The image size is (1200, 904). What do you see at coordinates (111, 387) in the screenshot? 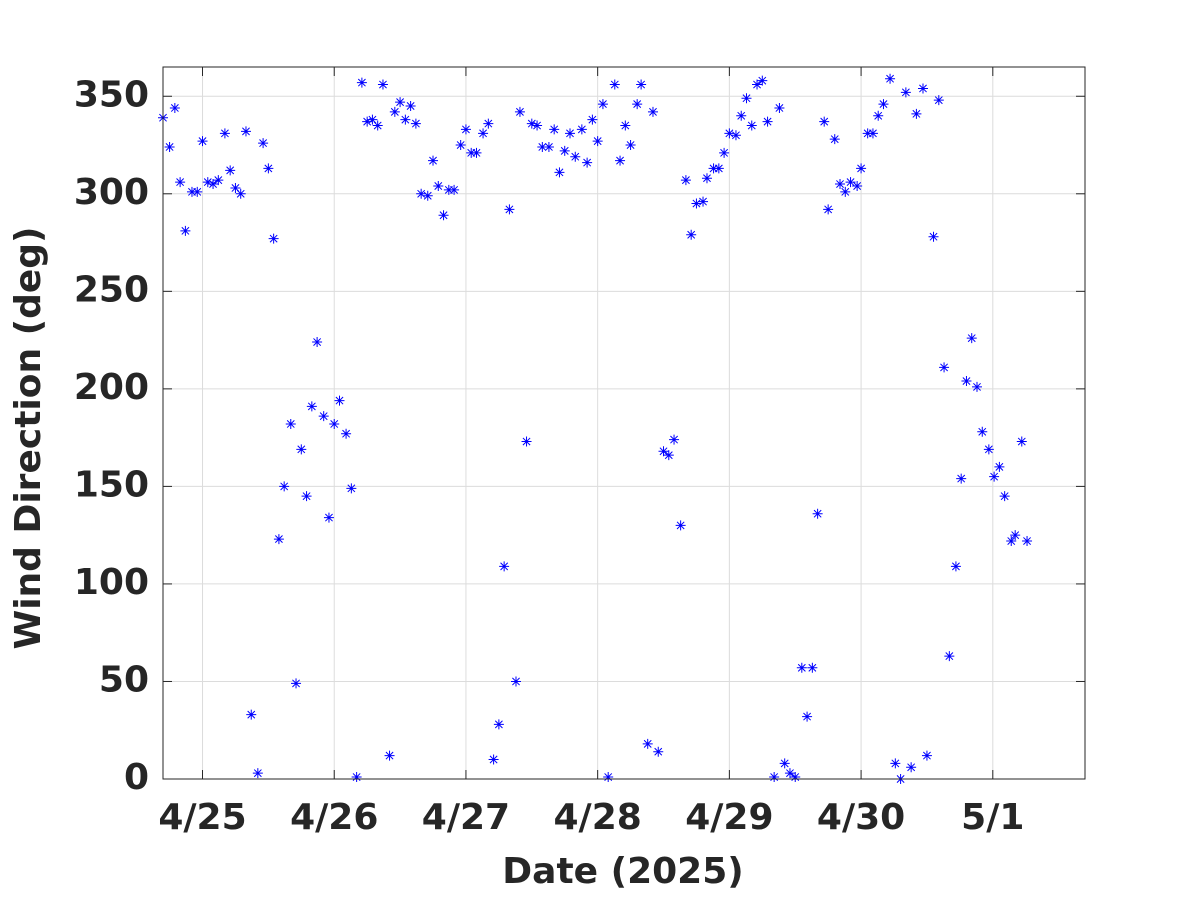
I see `y-tick-label: 200` at bounding box center [111, 387].